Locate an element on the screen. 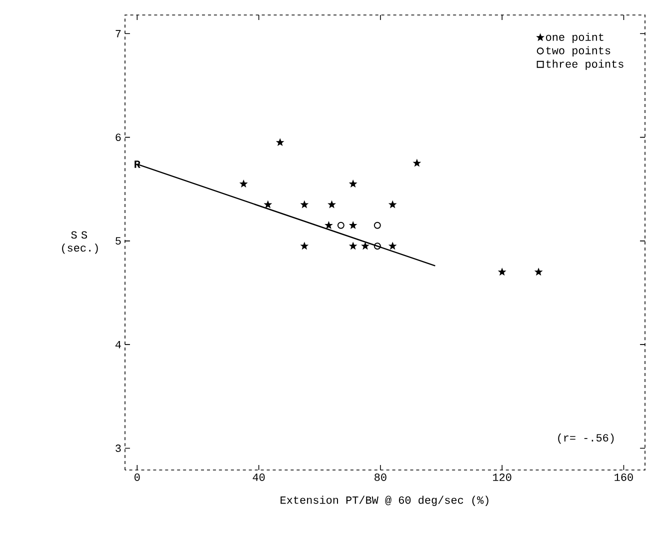  y-tick-label: 3 is located at coordinates (118, 448).